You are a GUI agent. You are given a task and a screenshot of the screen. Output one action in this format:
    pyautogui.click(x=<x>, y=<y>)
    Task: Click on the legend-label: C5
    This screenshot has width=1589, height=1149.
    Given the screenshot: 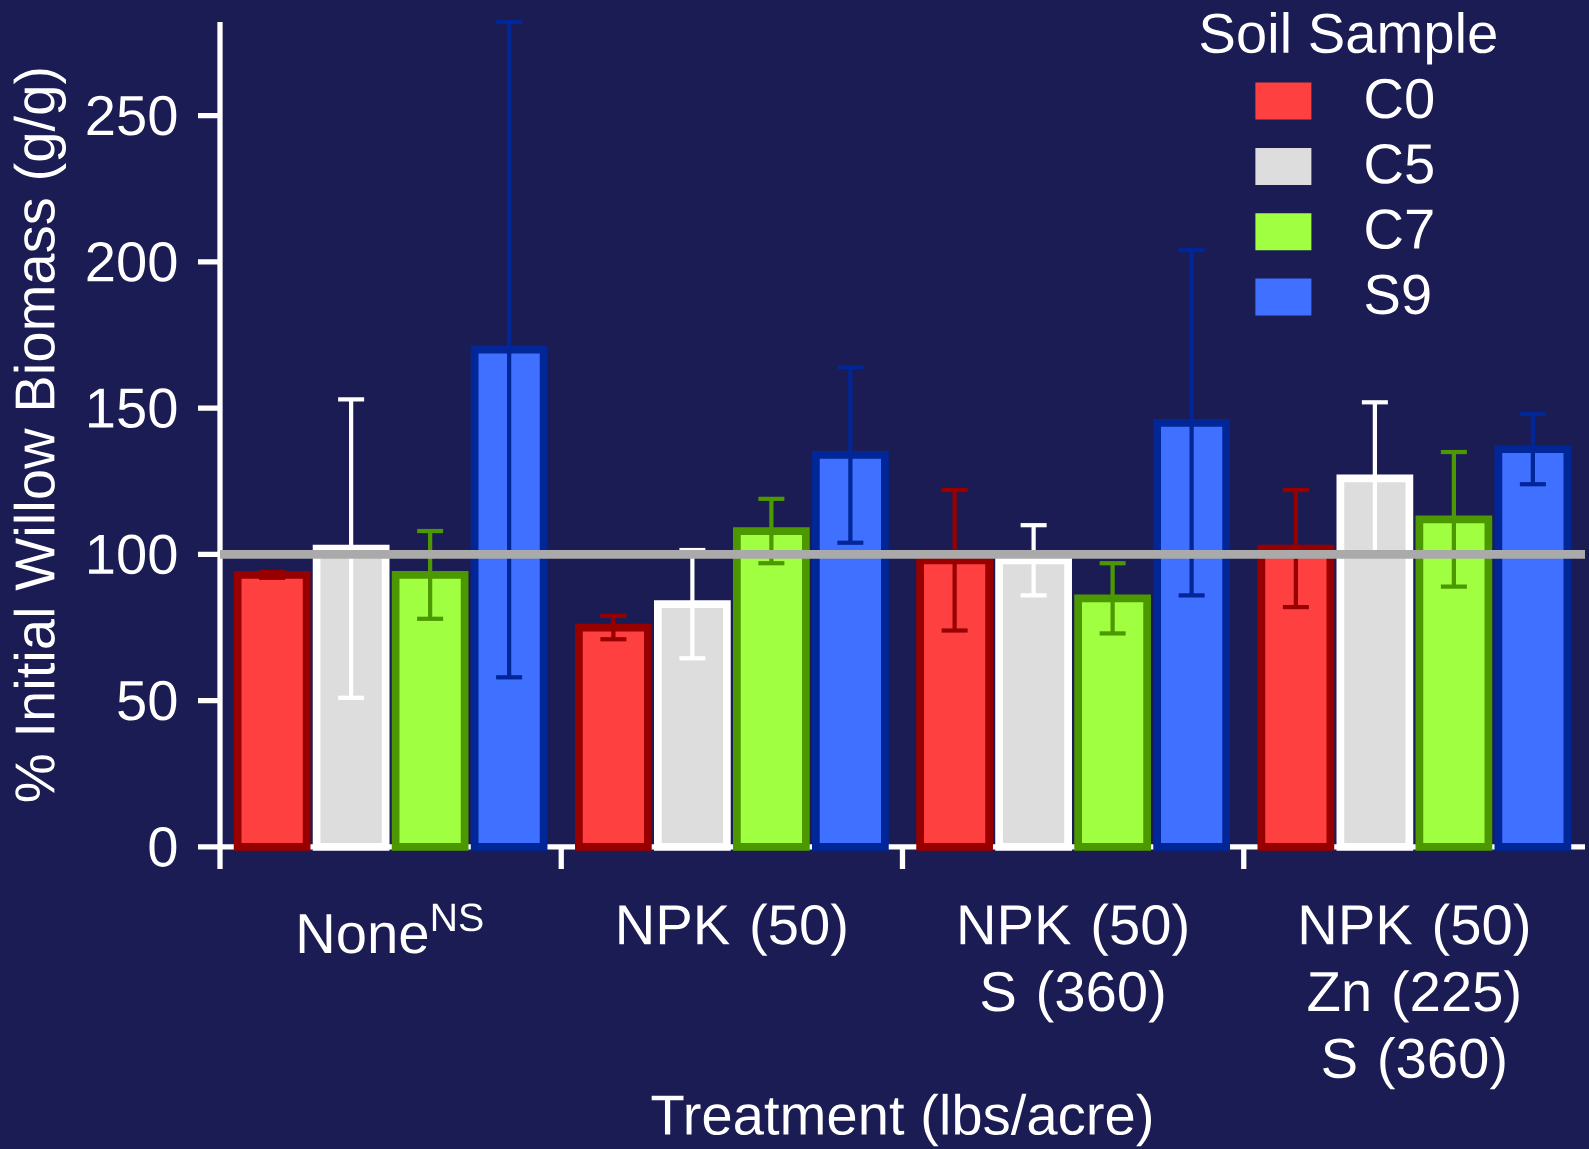 What is the action you would take?
    pyautogui.click(x=1399, y=164)
    